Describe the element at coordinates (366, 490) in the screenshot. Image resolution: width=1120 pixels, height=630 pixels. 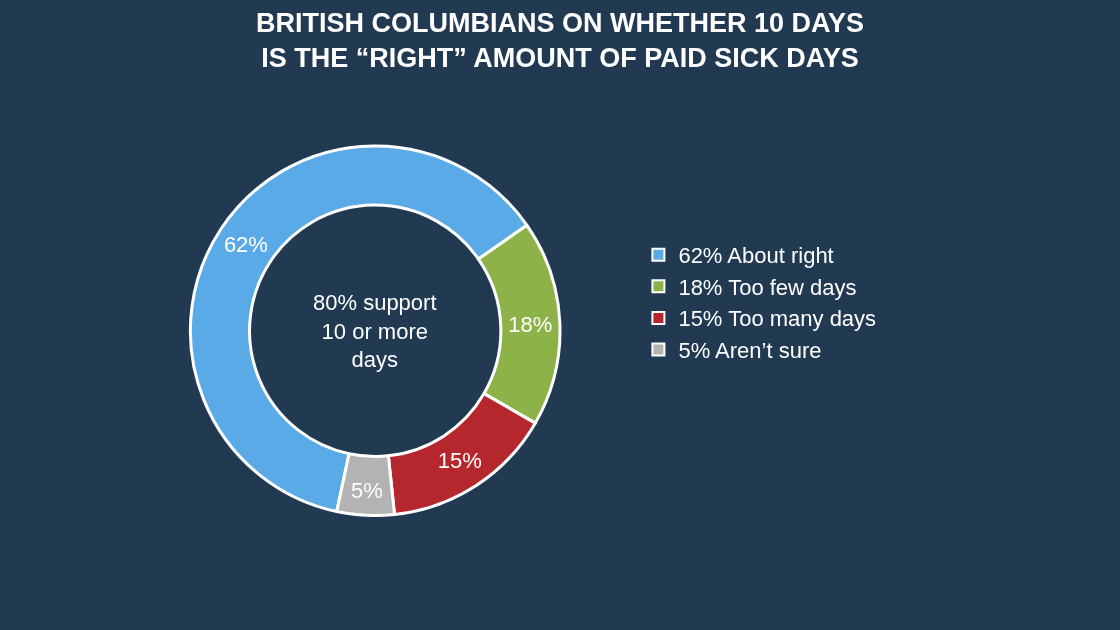
I see `data-label: 5%` at that location.